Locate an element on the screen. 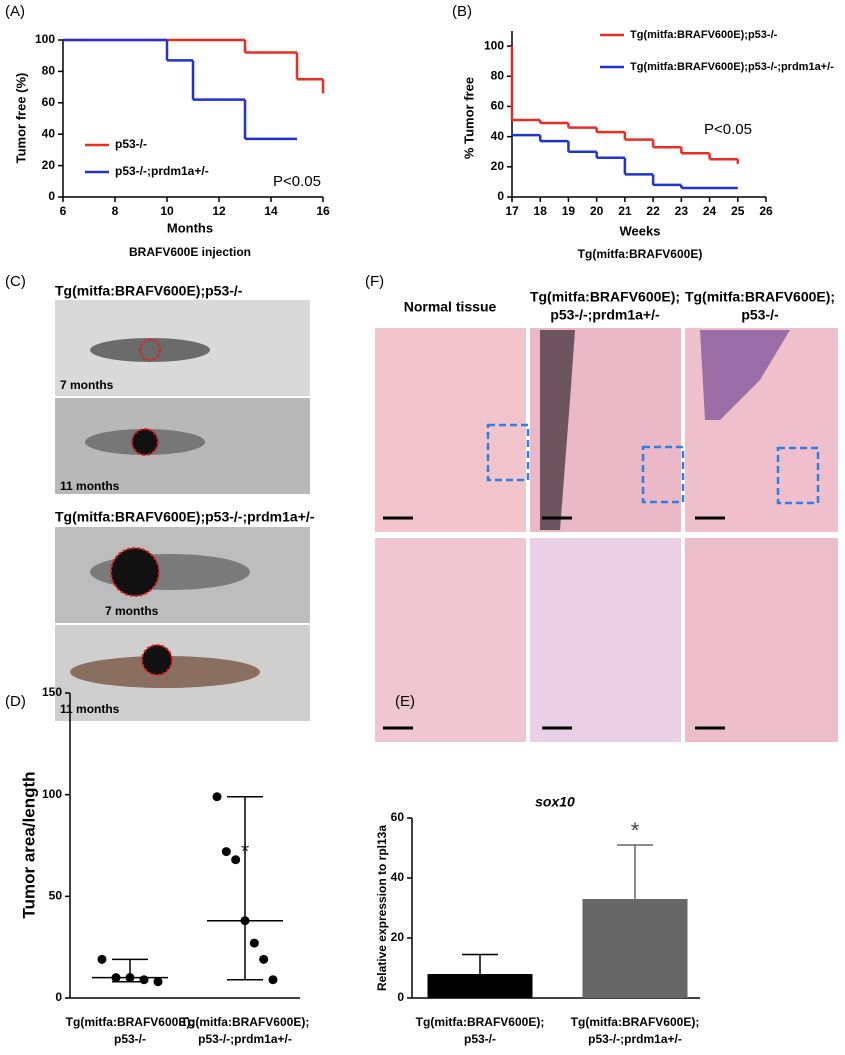  y-axis-label: Relative expression to rpl13a is located at coordinates (382, 908).